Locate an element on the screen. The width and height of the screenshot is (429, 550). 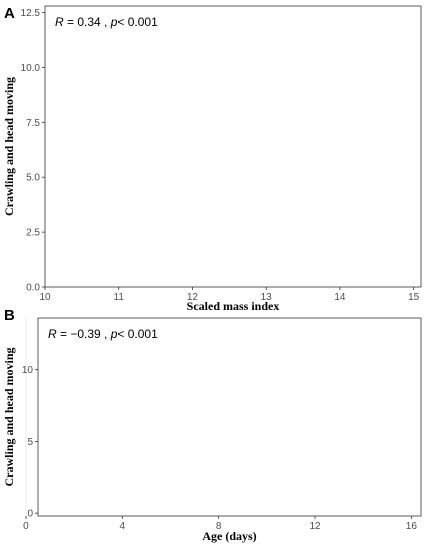
y-tick-label: 5 is located at coordinates (30, 442).